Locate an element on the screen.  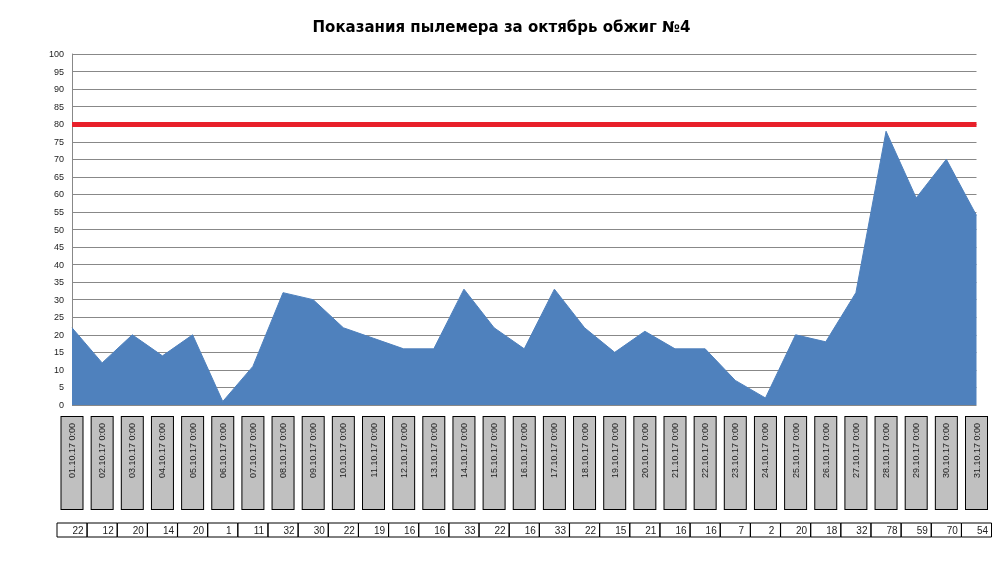
data-label: 11 is located at coordinates (259, 530).